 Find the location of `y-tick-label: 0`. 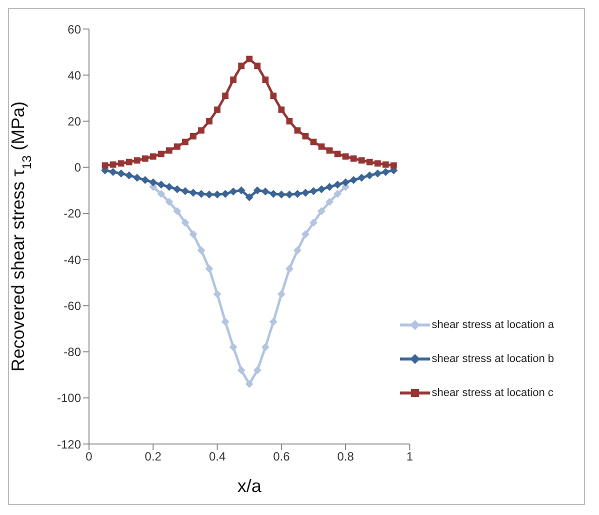

y-tick-label: 0 is located at coordinates (78, 167).